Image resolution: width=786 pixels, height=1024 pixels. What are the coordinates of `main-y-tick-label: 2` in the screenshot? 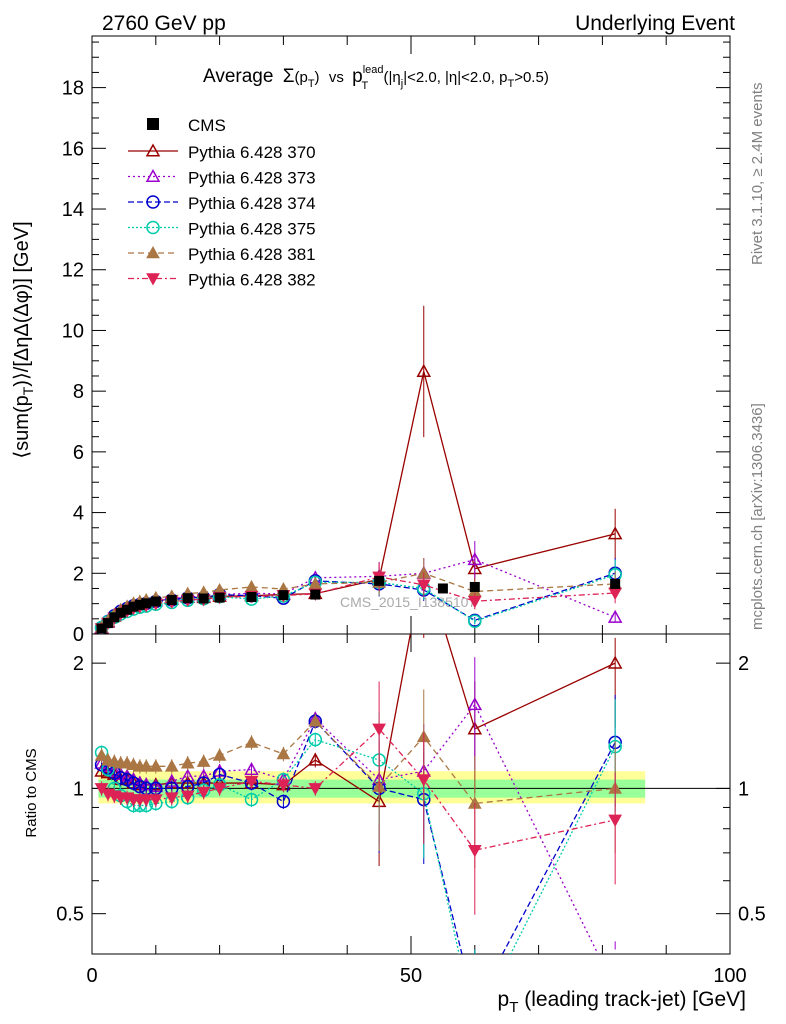 It's located at (78, 574).